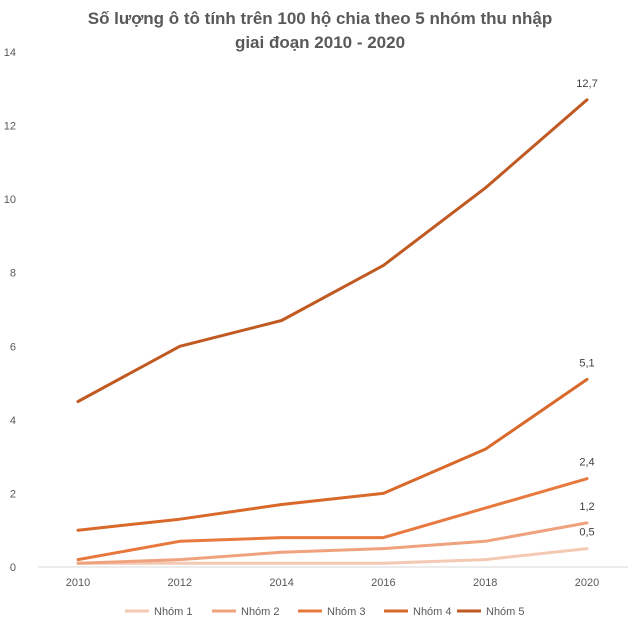 This screenshot has height=626, width=640. Describe the element at coordinates (505, 612) in the screenshot. I see `legend-label: Nhóm 5` at that location.